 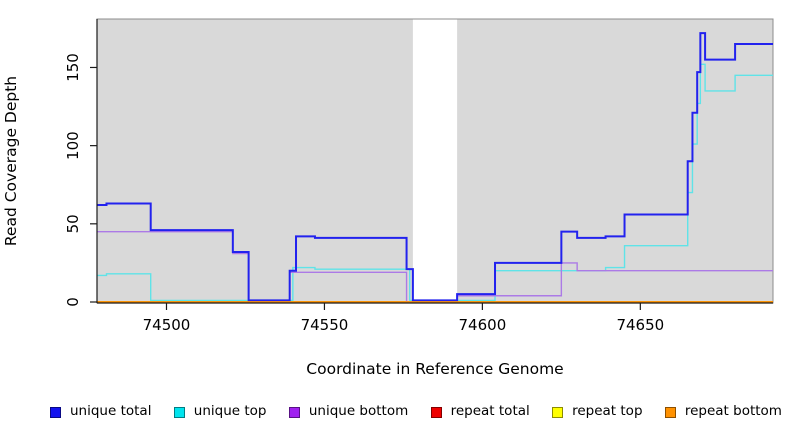 I want to click on x-axis-label: Coordinate in Reference Genome, so click(x=434, y=369).